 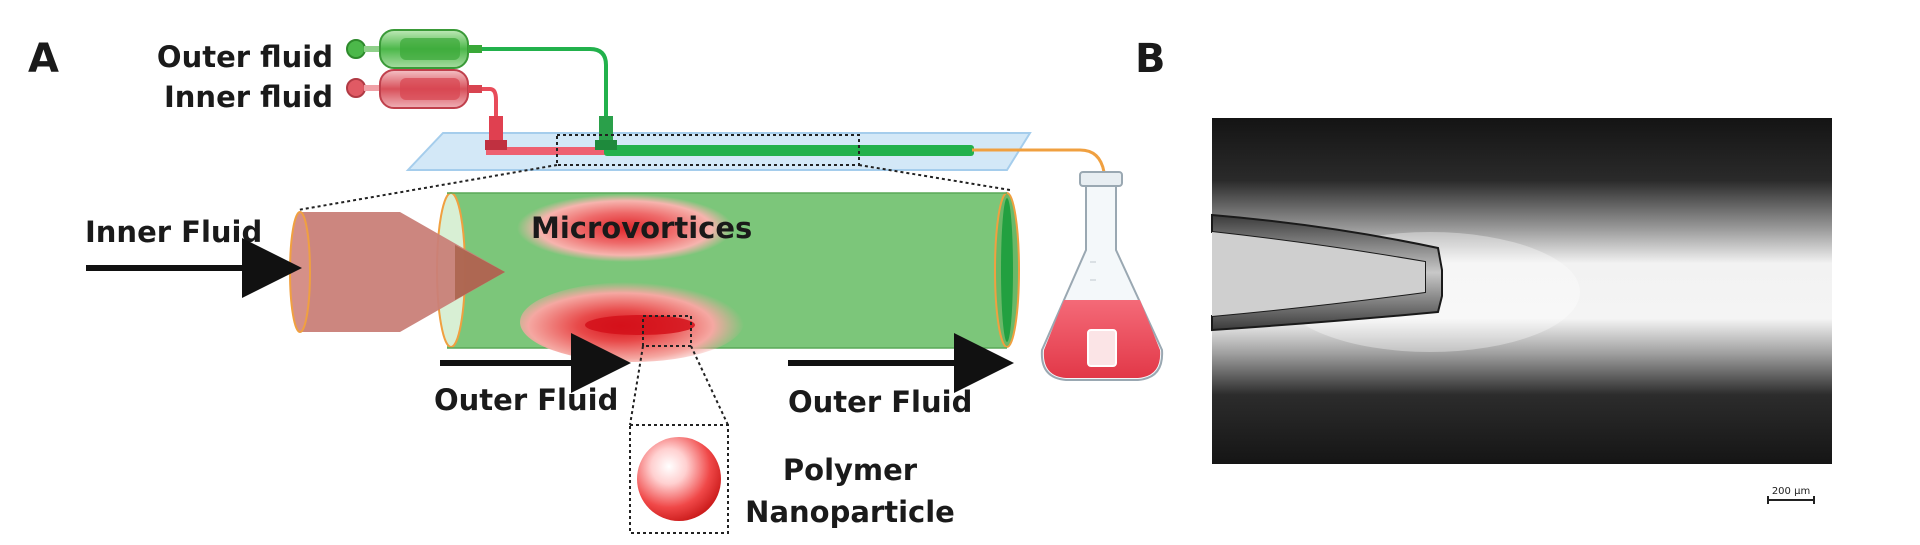 I want to click on red-inlet-connector, so click(x=496, y=133).